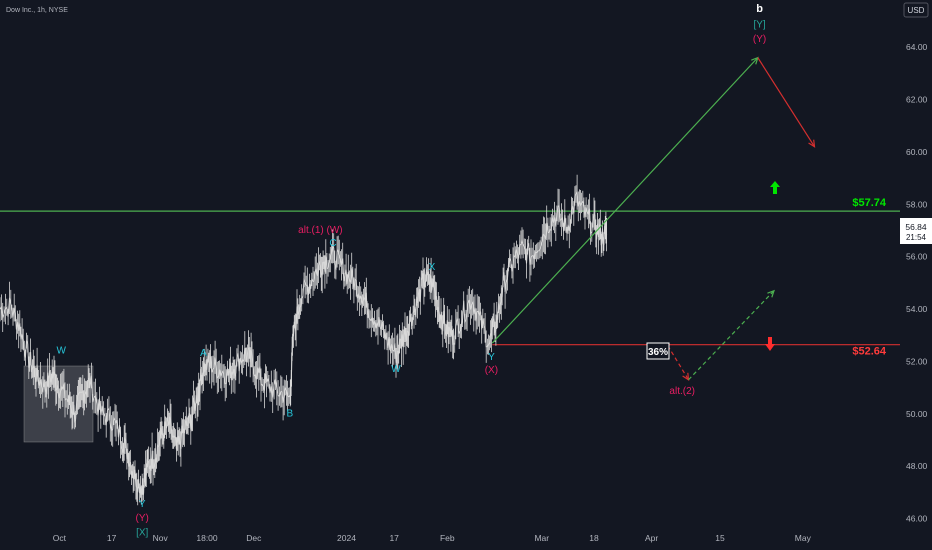  I want to click on price-level-label: $52.64, so click(869, 352).